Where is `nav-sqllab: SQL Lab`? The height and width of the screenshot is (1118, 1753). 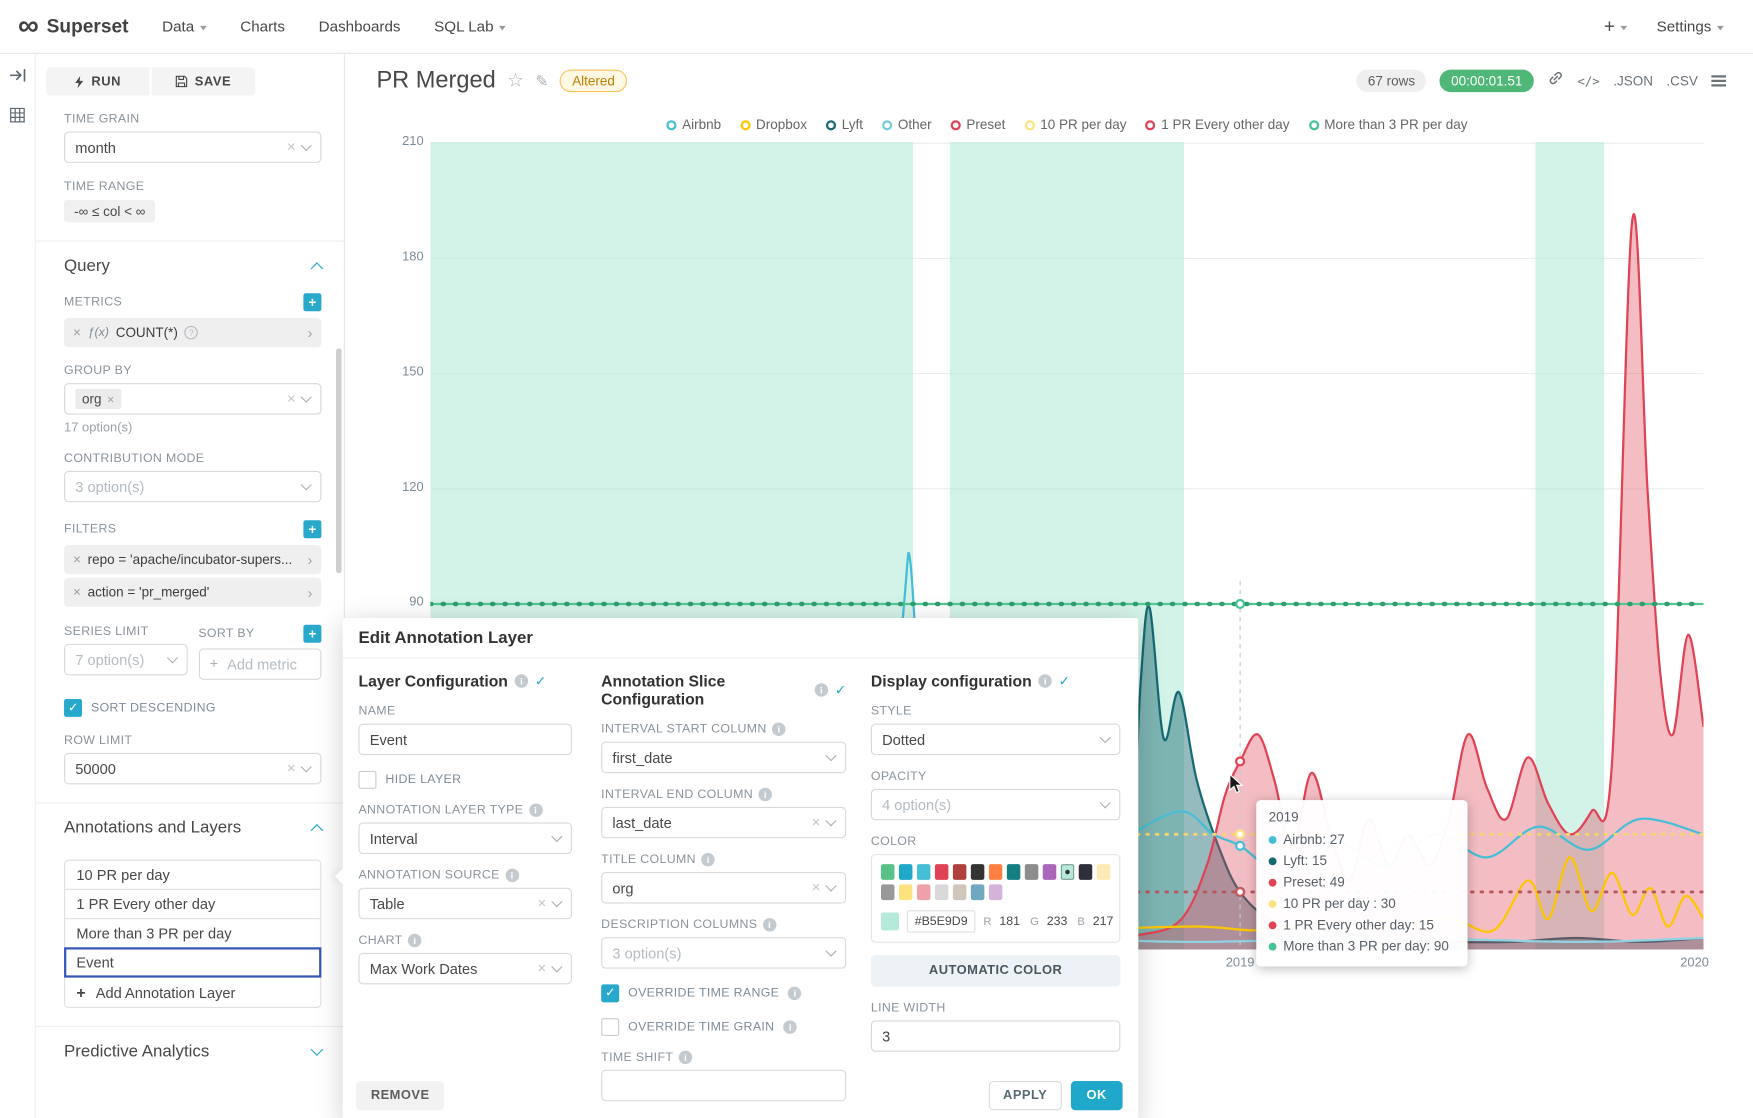
nav-sqllab: SQL Lab is located at coordinates (470, 26).